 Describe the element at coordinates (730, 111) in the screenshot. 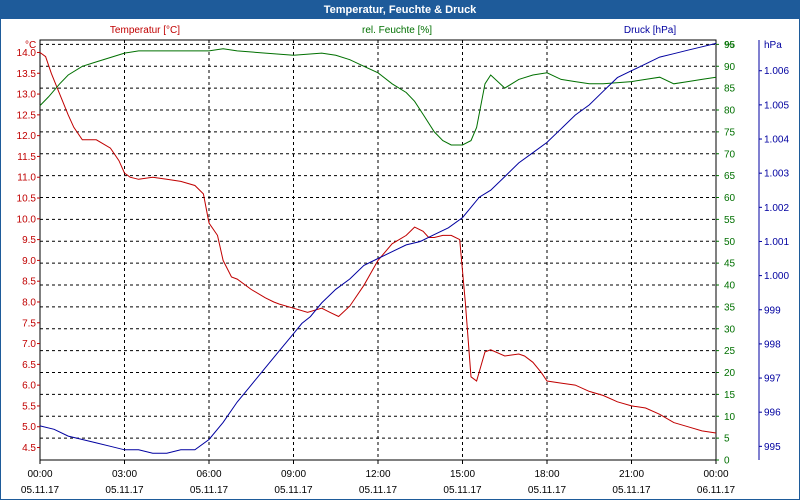

I see `humidity-tick-label: 80` at that location.